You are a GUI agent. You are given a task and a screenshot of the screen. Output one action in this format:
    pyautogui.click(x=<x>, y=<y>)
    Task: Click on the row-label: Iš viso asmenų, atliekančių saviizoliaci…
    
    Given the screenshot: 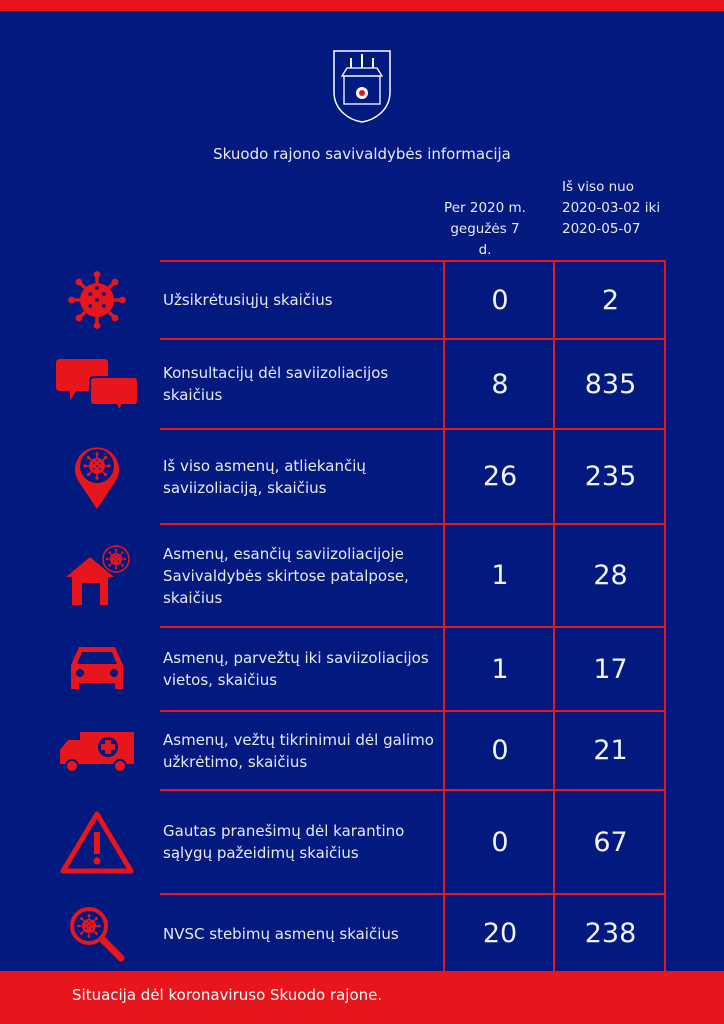 What is the action you would take?
    pyautogui.click(x=300, y=476)
    